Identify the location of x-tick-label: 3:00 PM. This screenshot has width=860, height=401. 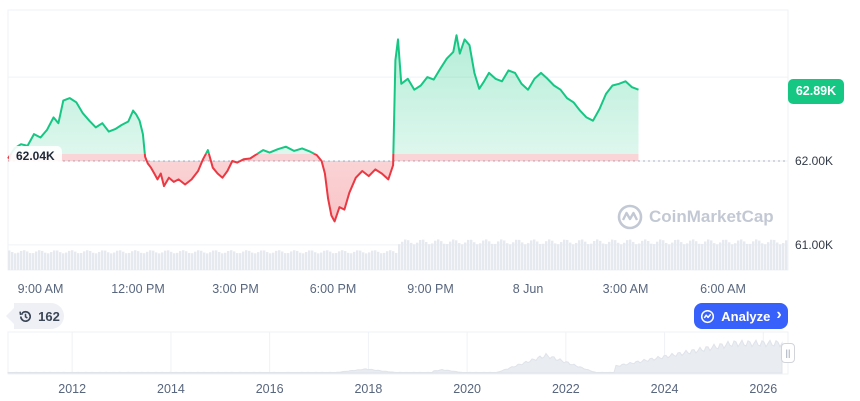
(235, 289).